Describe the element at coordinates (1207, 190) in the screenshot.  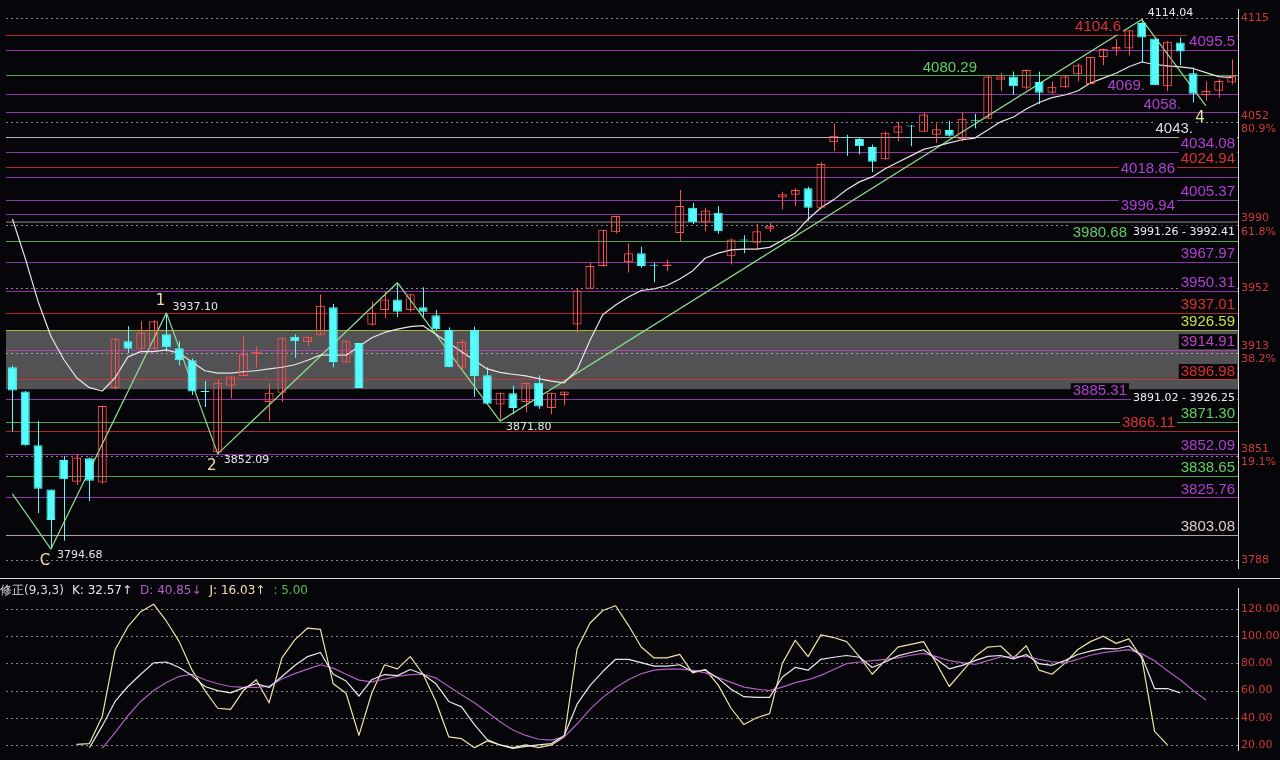
I see `ref-line-label: 4005.37` at that location.